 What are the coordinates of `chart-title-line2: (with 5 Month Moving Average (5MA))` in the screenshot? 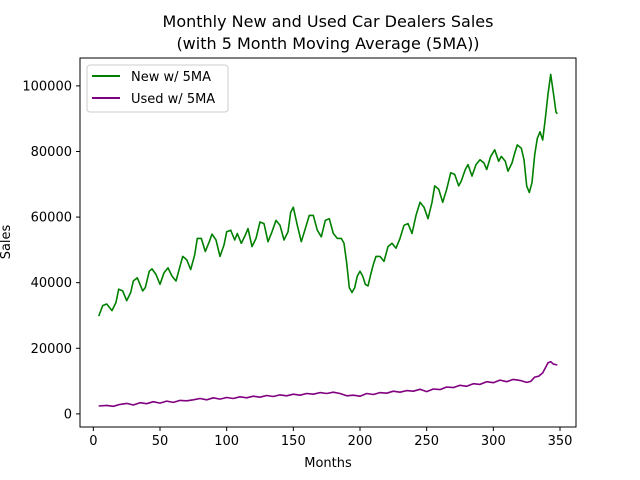 It's located at (327, 43).